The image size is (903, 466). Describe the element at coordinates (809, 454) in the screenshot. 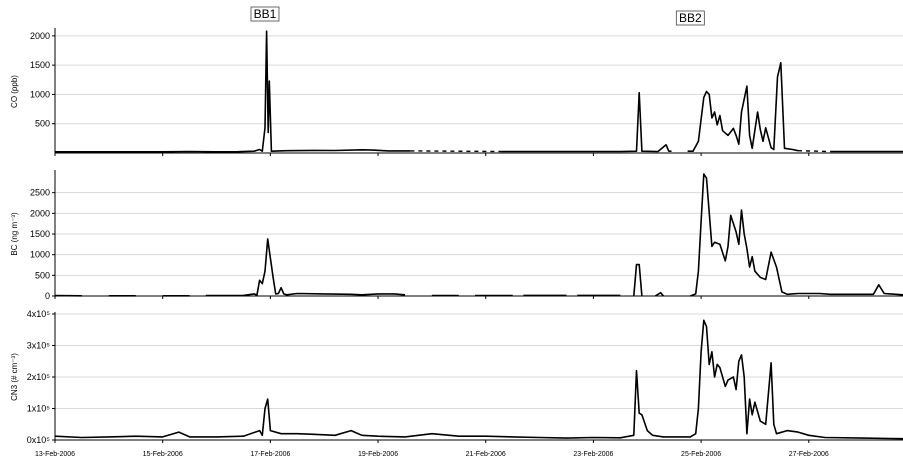

I see `x-tick-label: 27-Feb-2006` at that location.